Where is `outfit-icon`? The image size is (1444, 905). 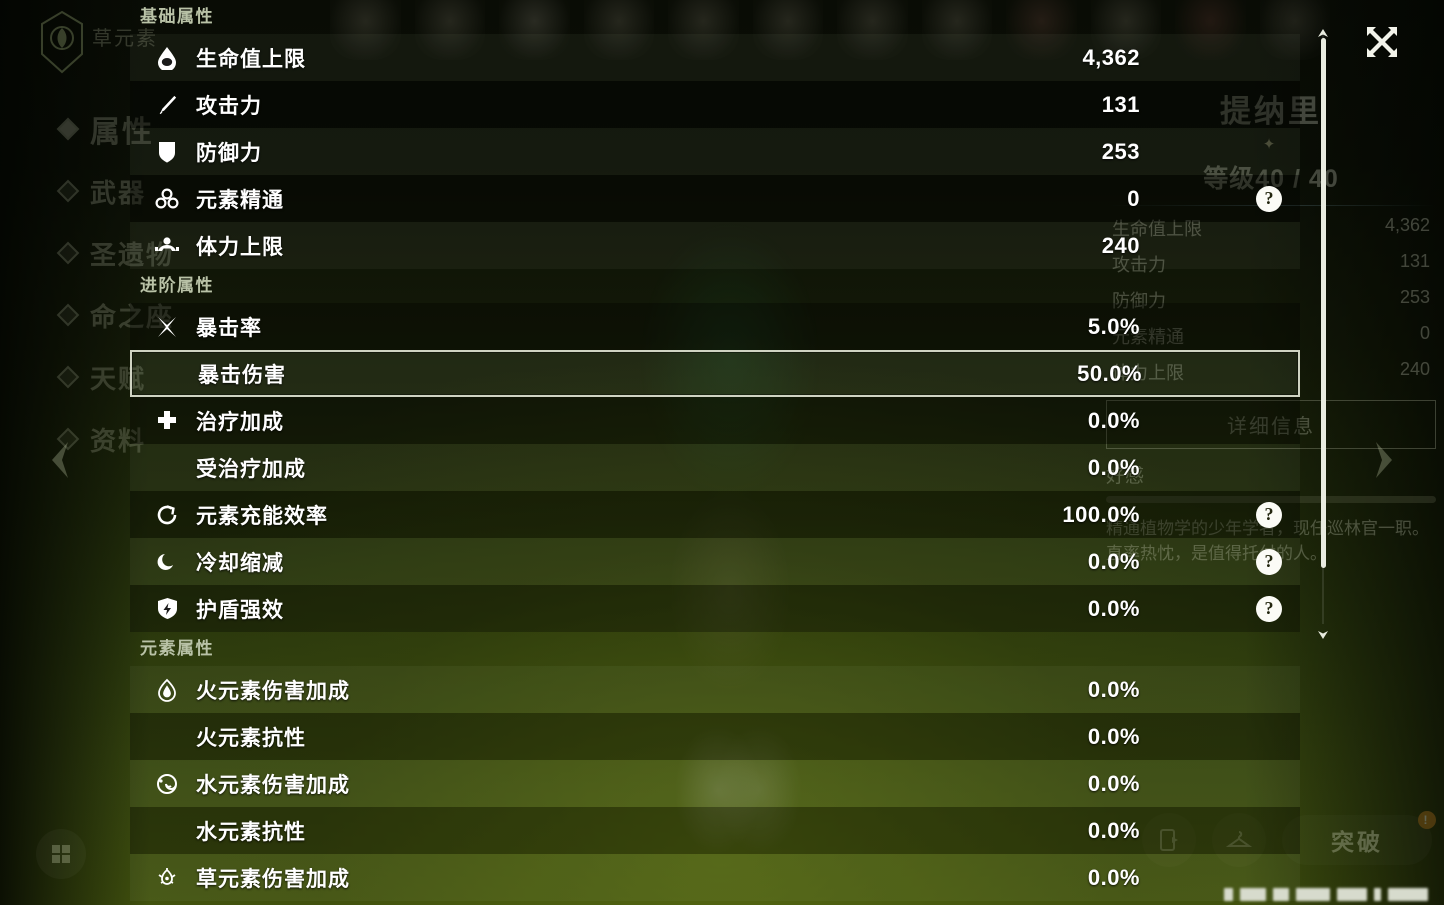
outfit-icon is located at coordinates (1239, 840).